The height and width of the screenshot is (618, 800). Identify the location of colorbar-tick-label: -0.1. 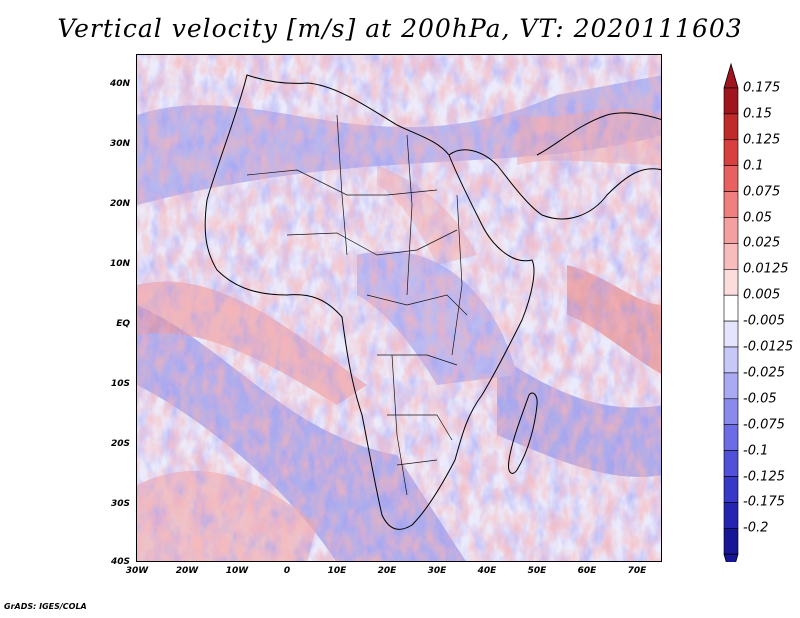
(756, 451).